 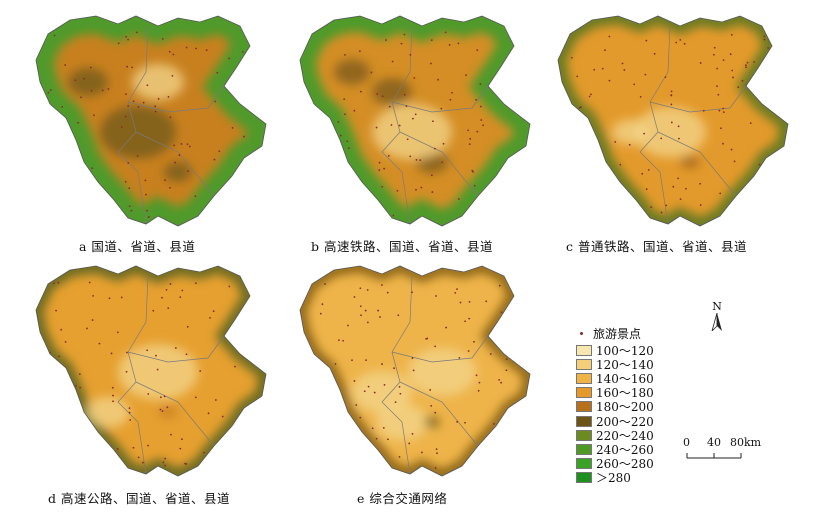 I want to click on scale-unit: km, so click(x=753, y=442).